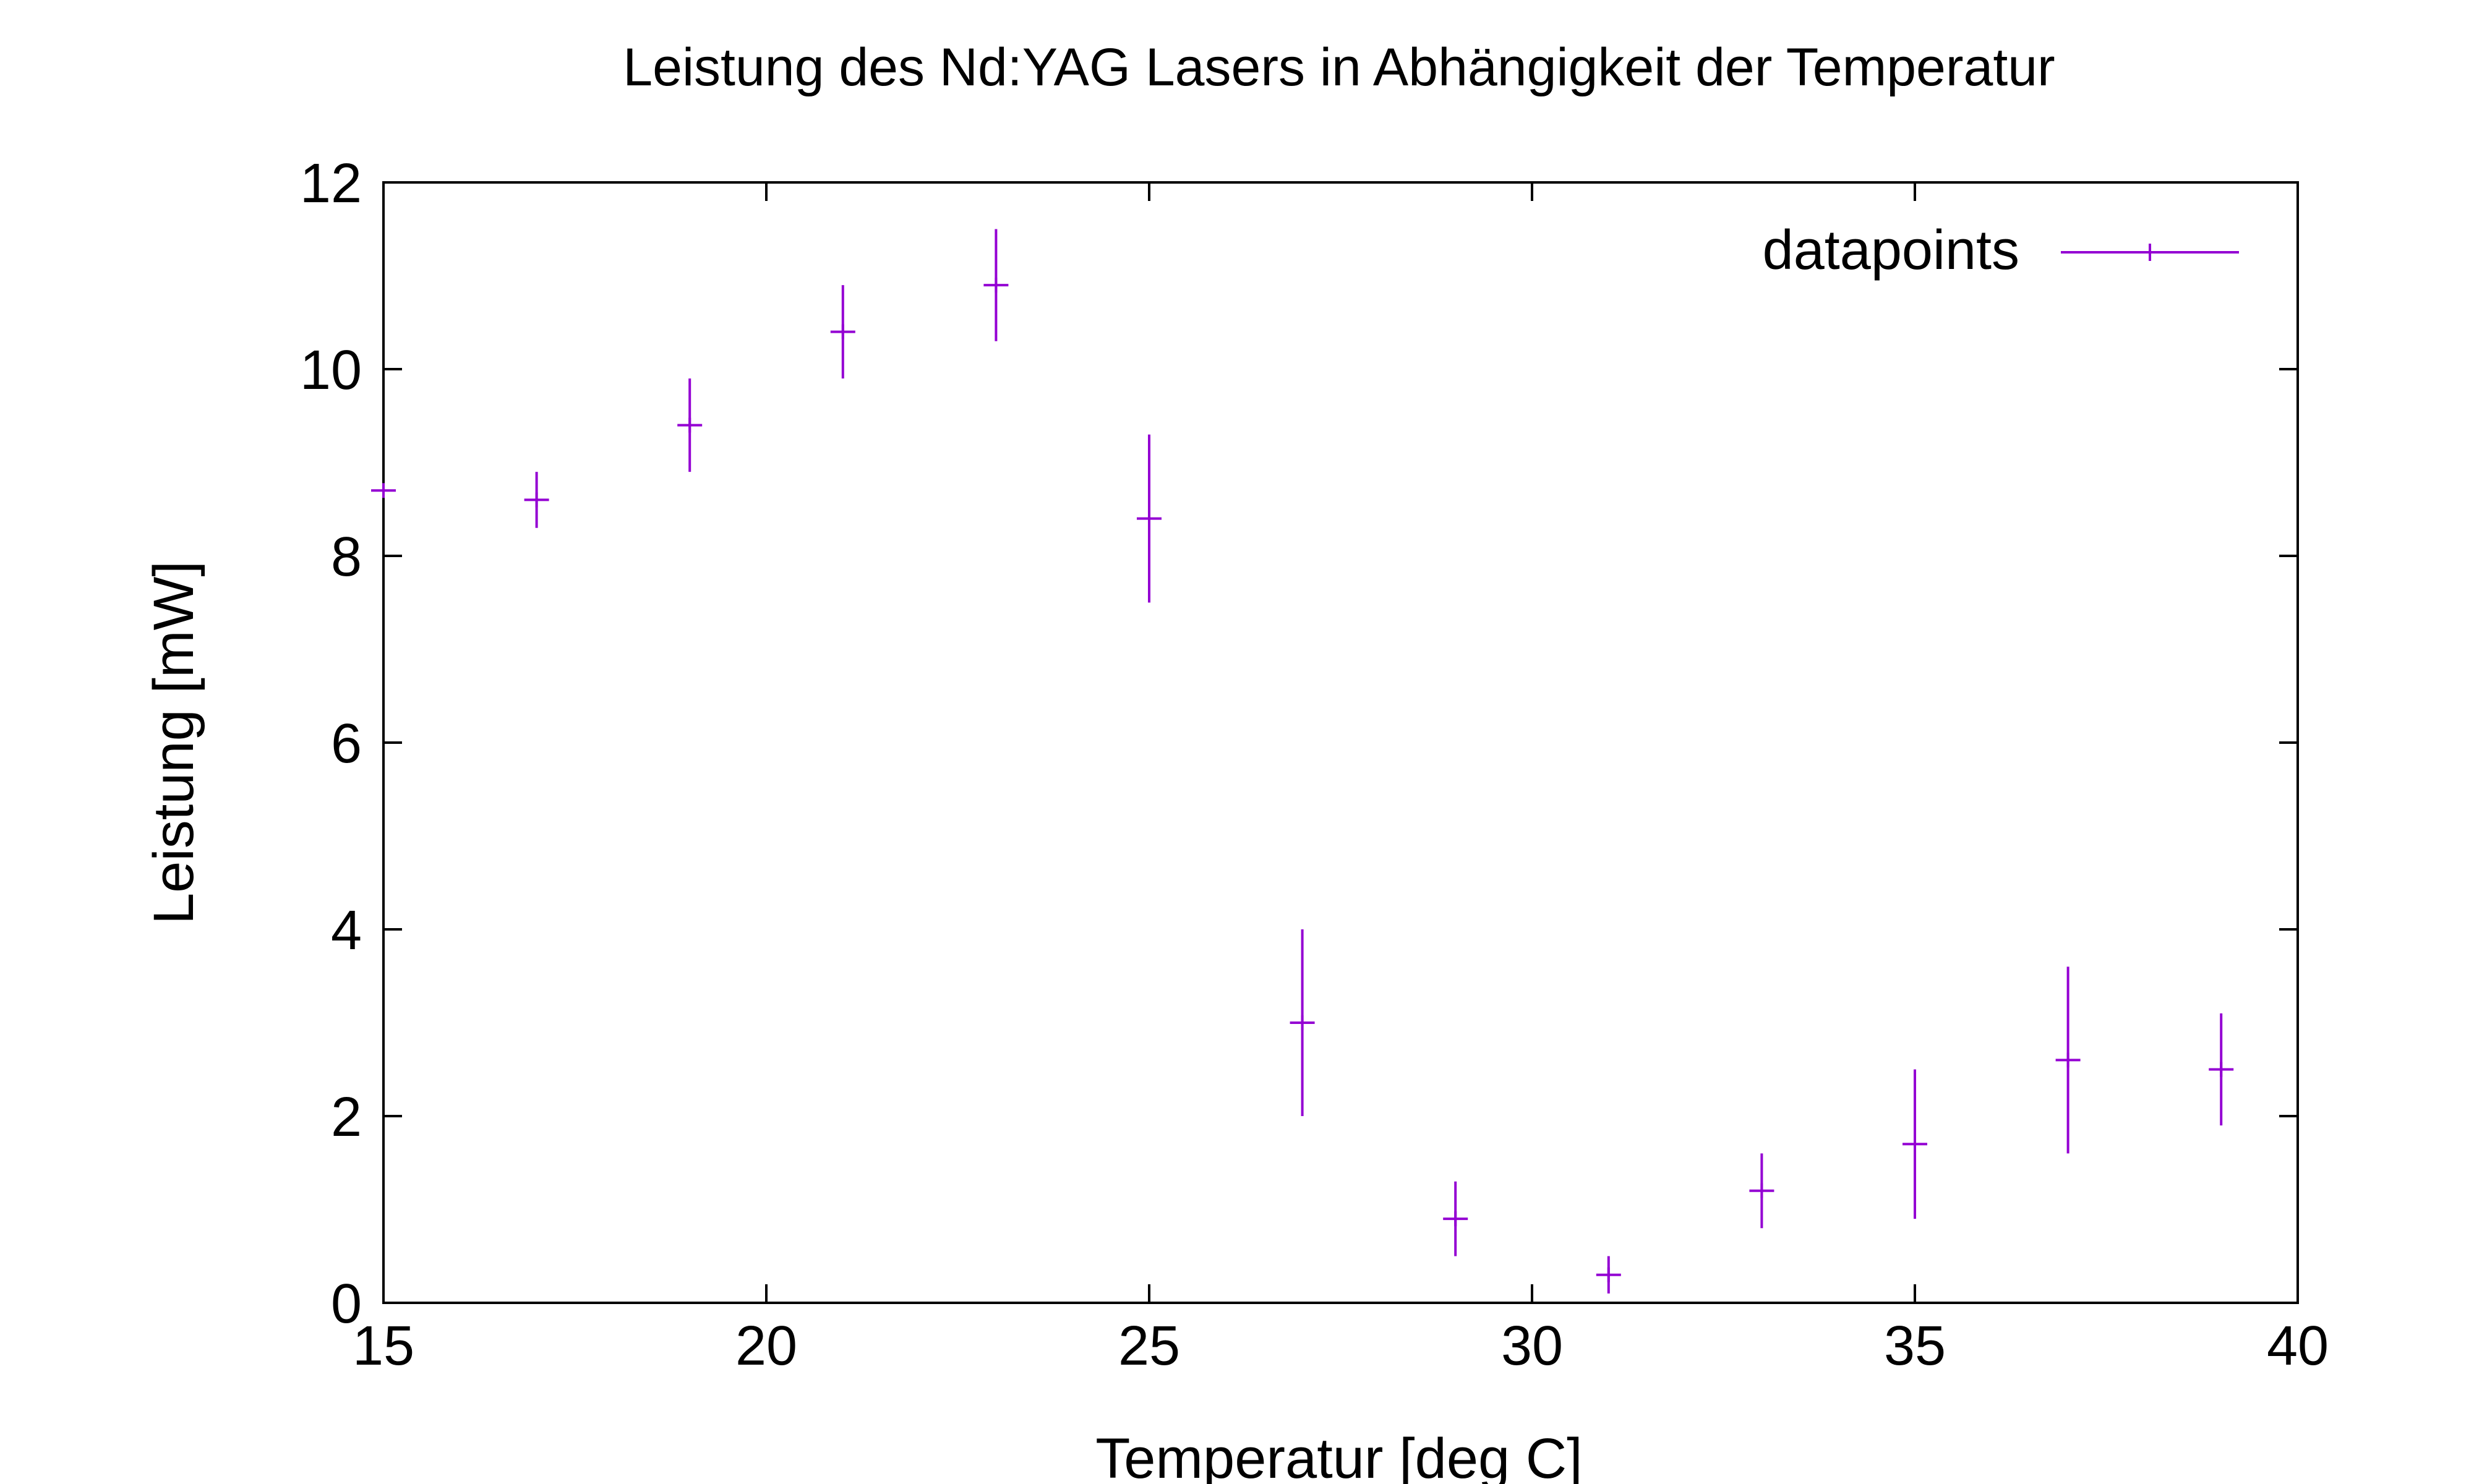  I want to click on legend: datapoints, so click(2001, 250).